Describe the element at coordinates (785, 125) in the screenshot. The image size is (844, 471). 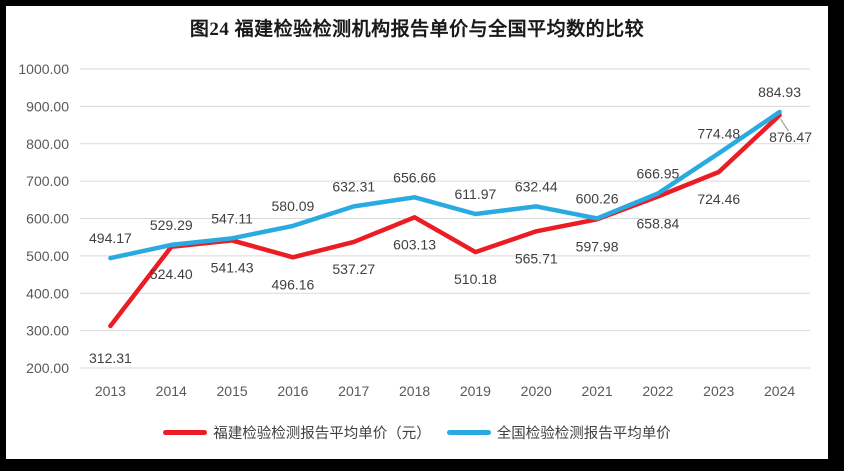
I see `label-leader-line` at that location.